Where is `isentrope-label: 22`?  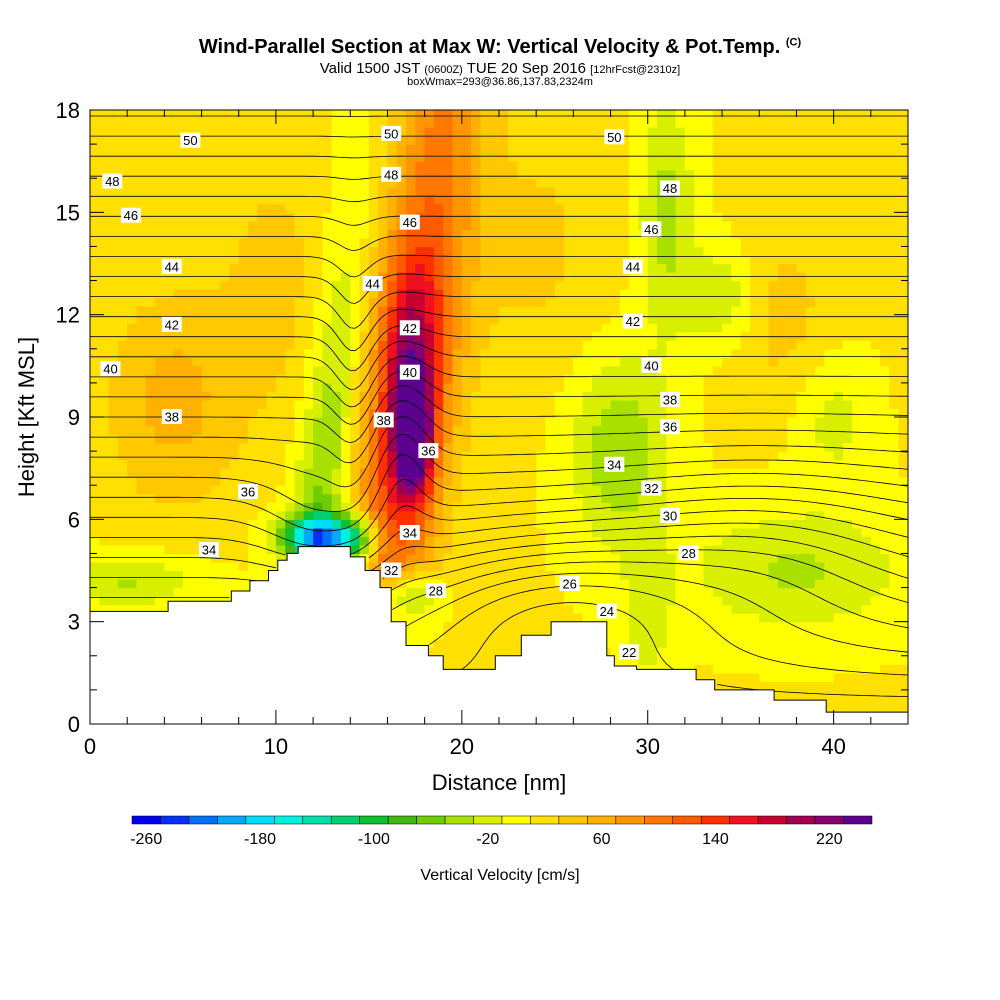
isentrope-label: 22 is located at coordinates (629, 652).